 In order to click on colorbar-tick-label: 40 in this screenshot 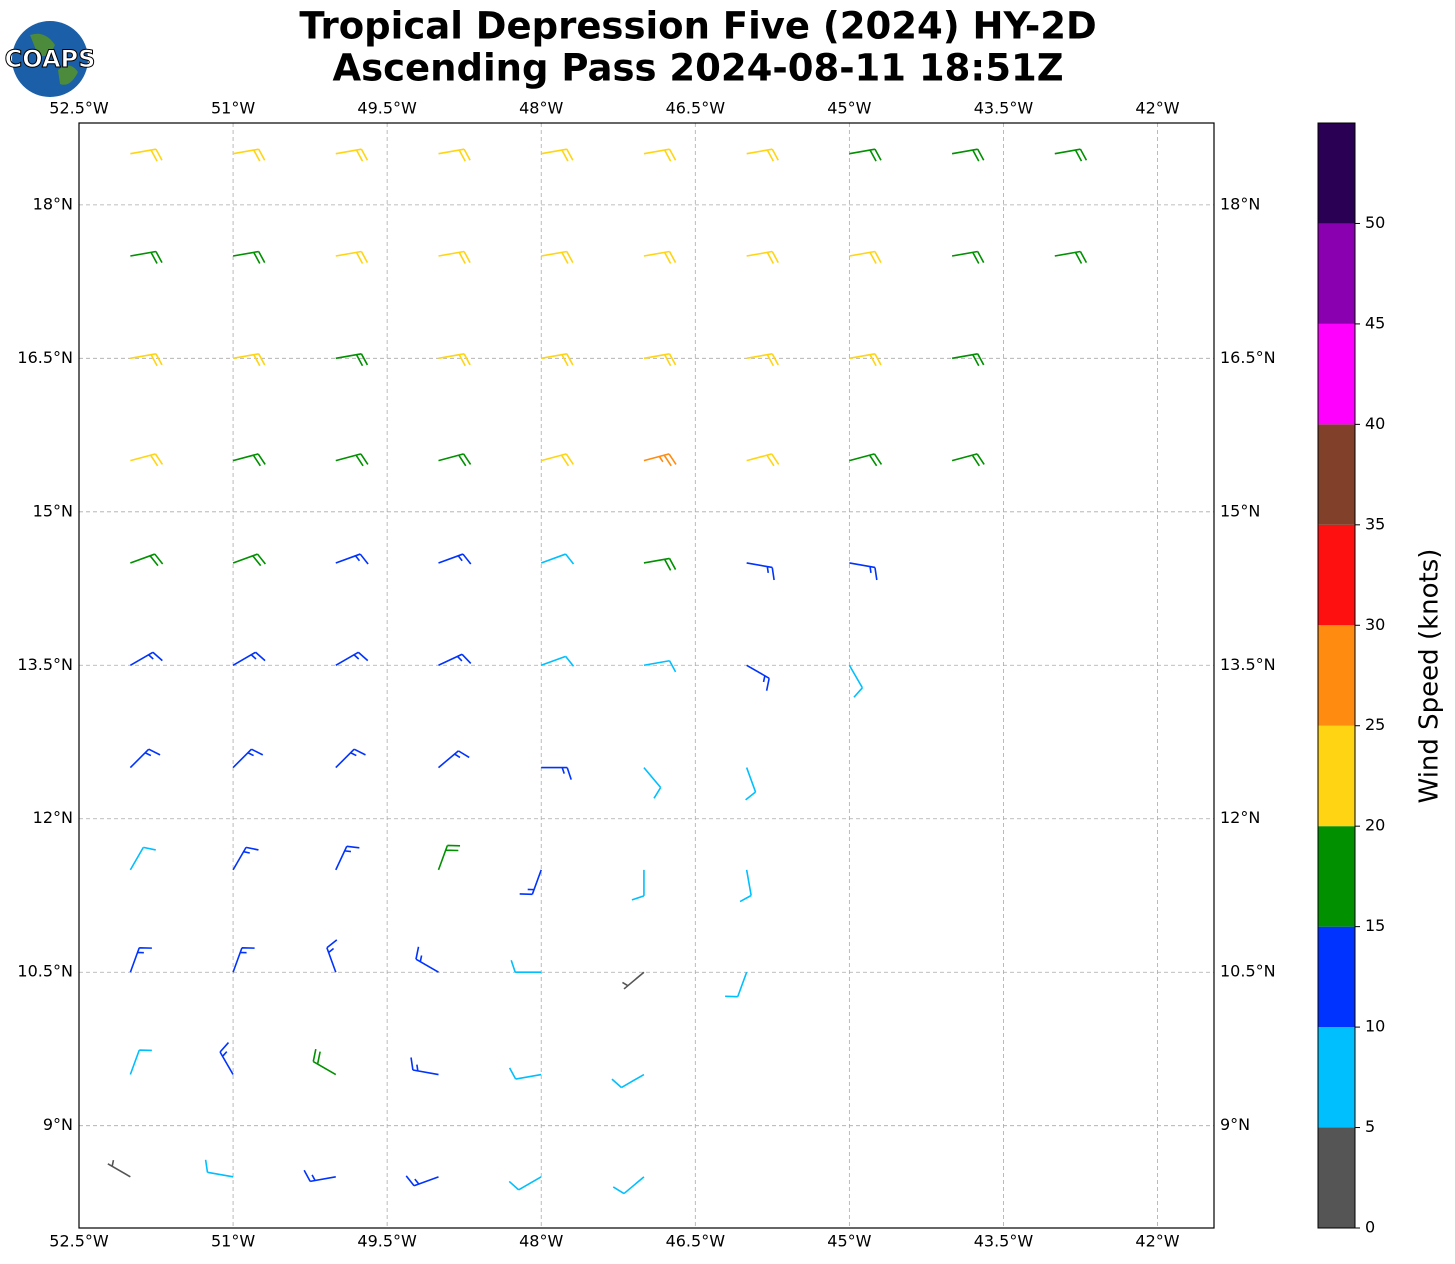, I will do `click(1375, 423)`.